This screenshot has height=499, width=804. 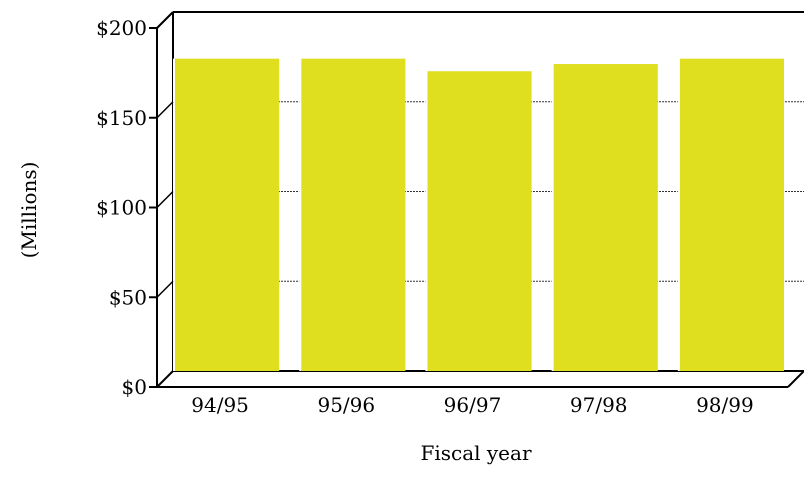 What do you see at coordinates (121, 28) in the screenshot?
I see `y-tick-label: $200` at bounding box center [121, 28].